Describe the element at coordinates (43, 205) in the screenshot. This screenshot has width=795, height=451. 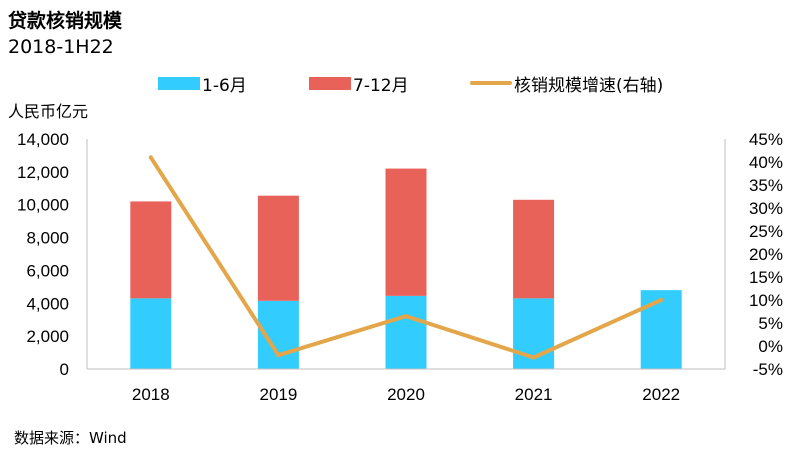
I see `y-tick-label: 10,000` at that location.